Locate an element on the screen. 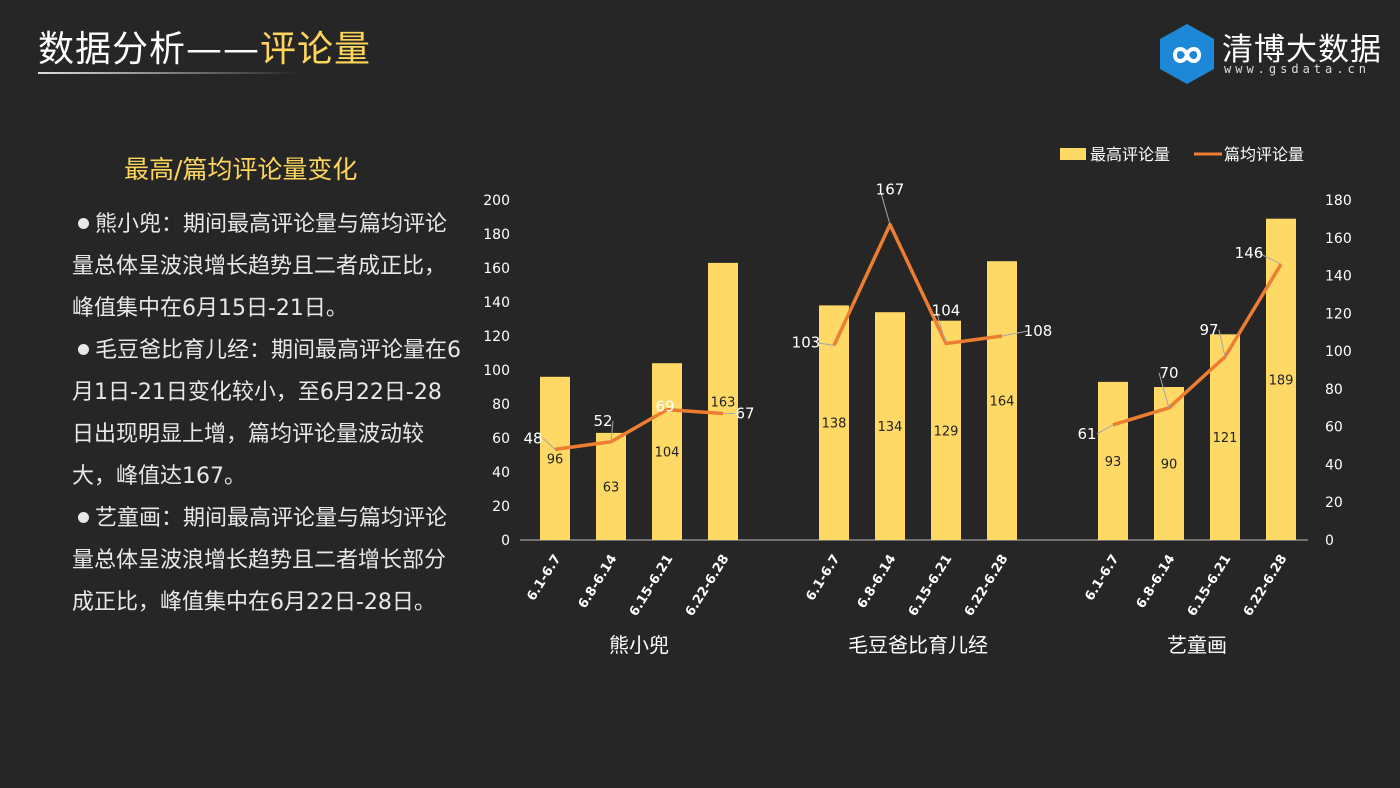 The width and height of the screenshot is (1400, 788). y-left-tick-label: 180 is located at coordinates (496, 235).